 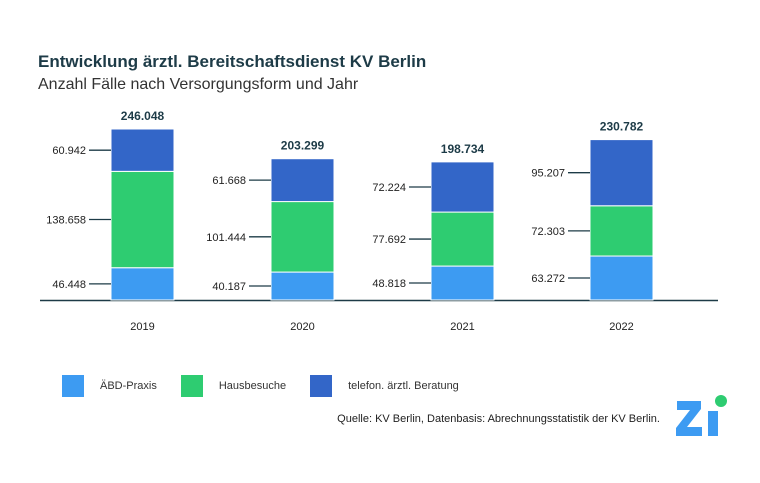 What do you see at coordinates (229, 287) in the screenshot?
I see `value-label: 40.187` at bounding box center [229, 287].